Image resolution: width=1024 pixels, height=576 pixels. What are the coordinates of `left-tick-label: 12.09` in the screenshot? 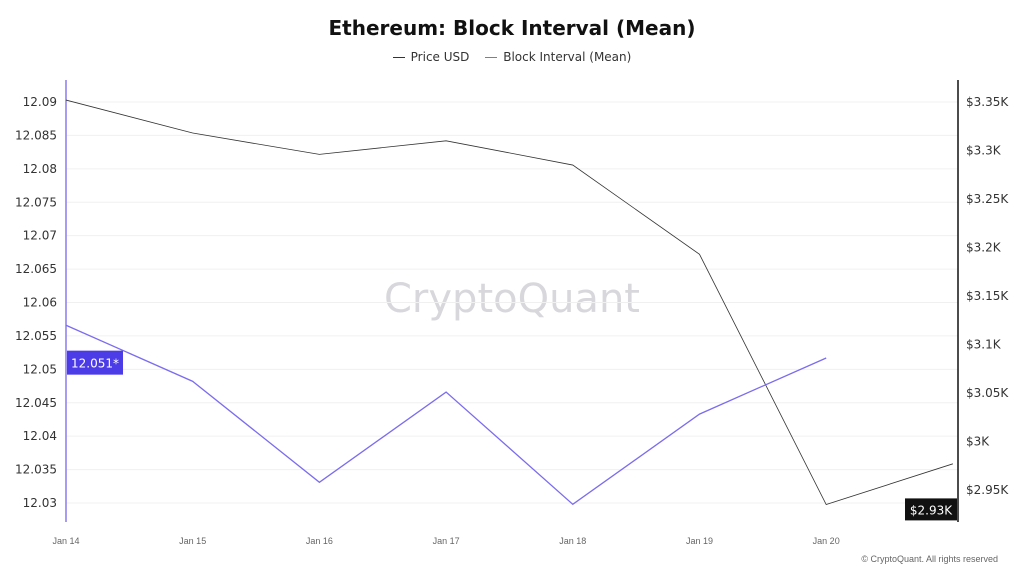 It's located at (40, 102).